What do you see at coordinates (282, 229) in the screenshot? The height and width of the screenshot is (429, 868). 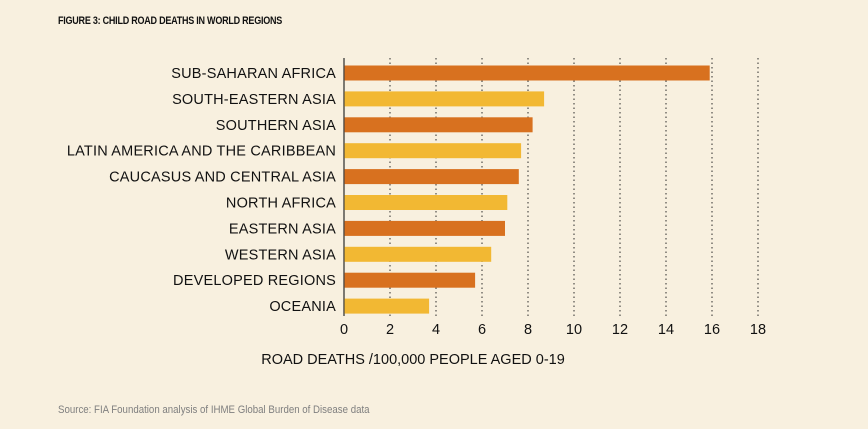 I see `category-label: EASTERN ASIA` at bounding box center [282, 229].